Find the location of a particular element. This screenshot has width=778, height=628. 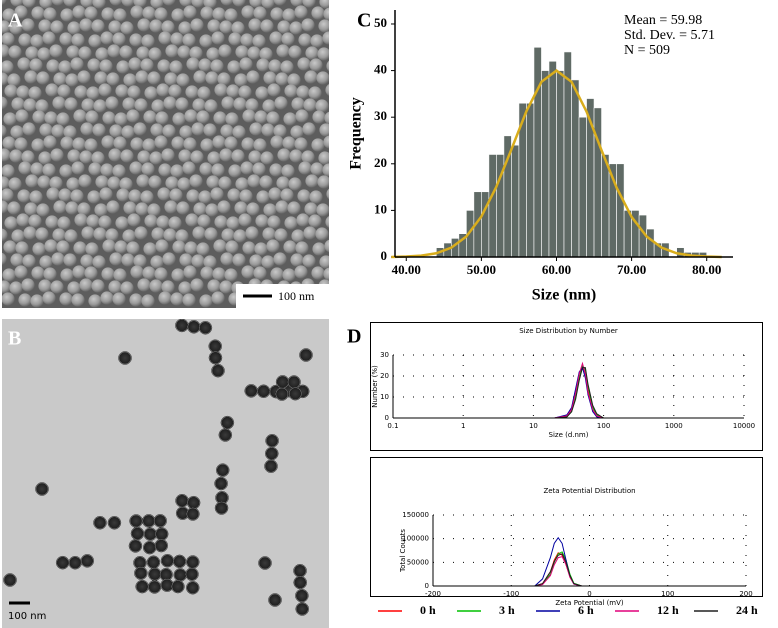

legend-label: 12 h is located at coordinates (668, 610).